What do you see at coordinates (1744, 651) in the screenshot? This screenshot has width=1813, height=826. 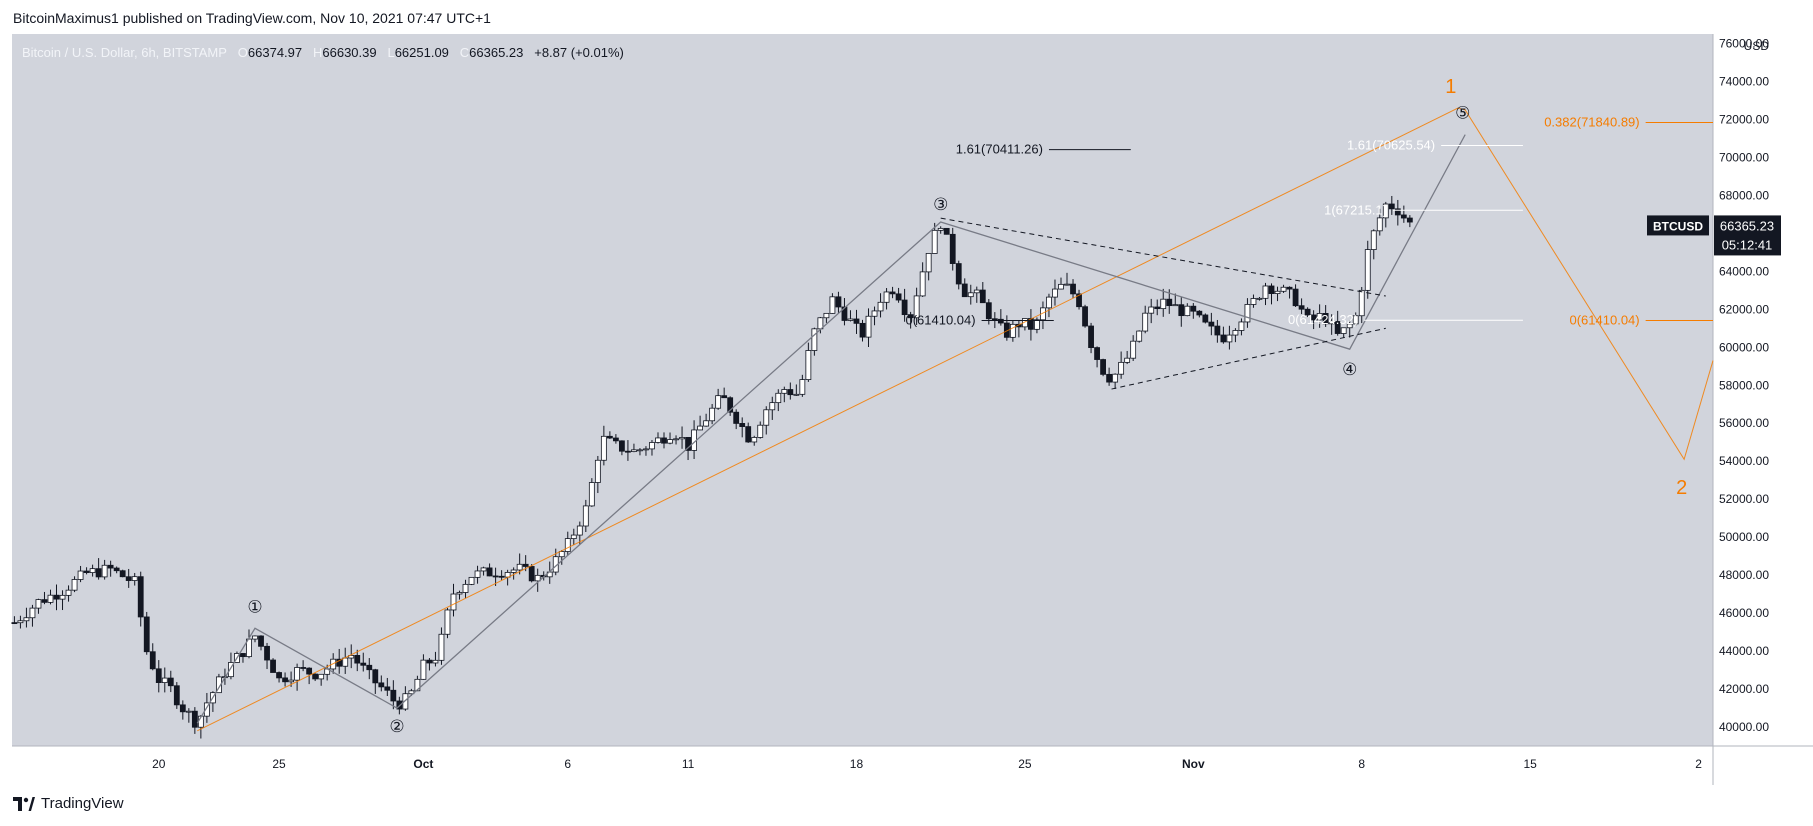 I see `y-tick-label: 44000.00` at bounding box center [1744, 651].